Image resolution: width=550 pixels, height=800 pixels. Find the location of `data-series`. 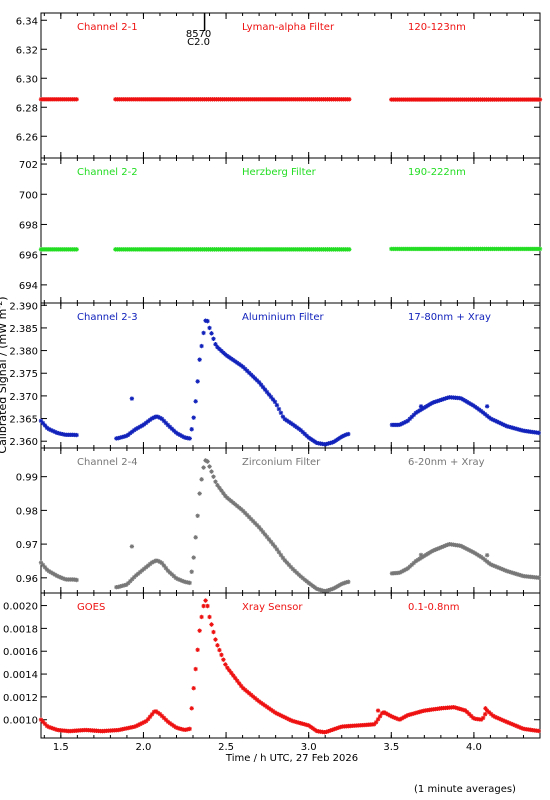

data-series is located at coordinates (290, 99).